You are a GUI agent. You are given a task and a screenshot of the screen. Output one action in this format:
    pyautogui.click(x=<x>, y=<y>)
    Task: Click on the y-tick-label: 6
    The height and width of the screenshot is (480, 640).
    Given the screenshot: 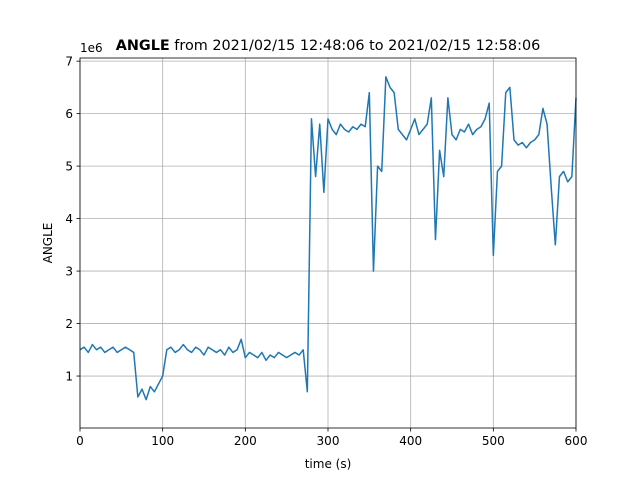 What is the action you would take?
    pyautogui.click(x=69, y=114)
    